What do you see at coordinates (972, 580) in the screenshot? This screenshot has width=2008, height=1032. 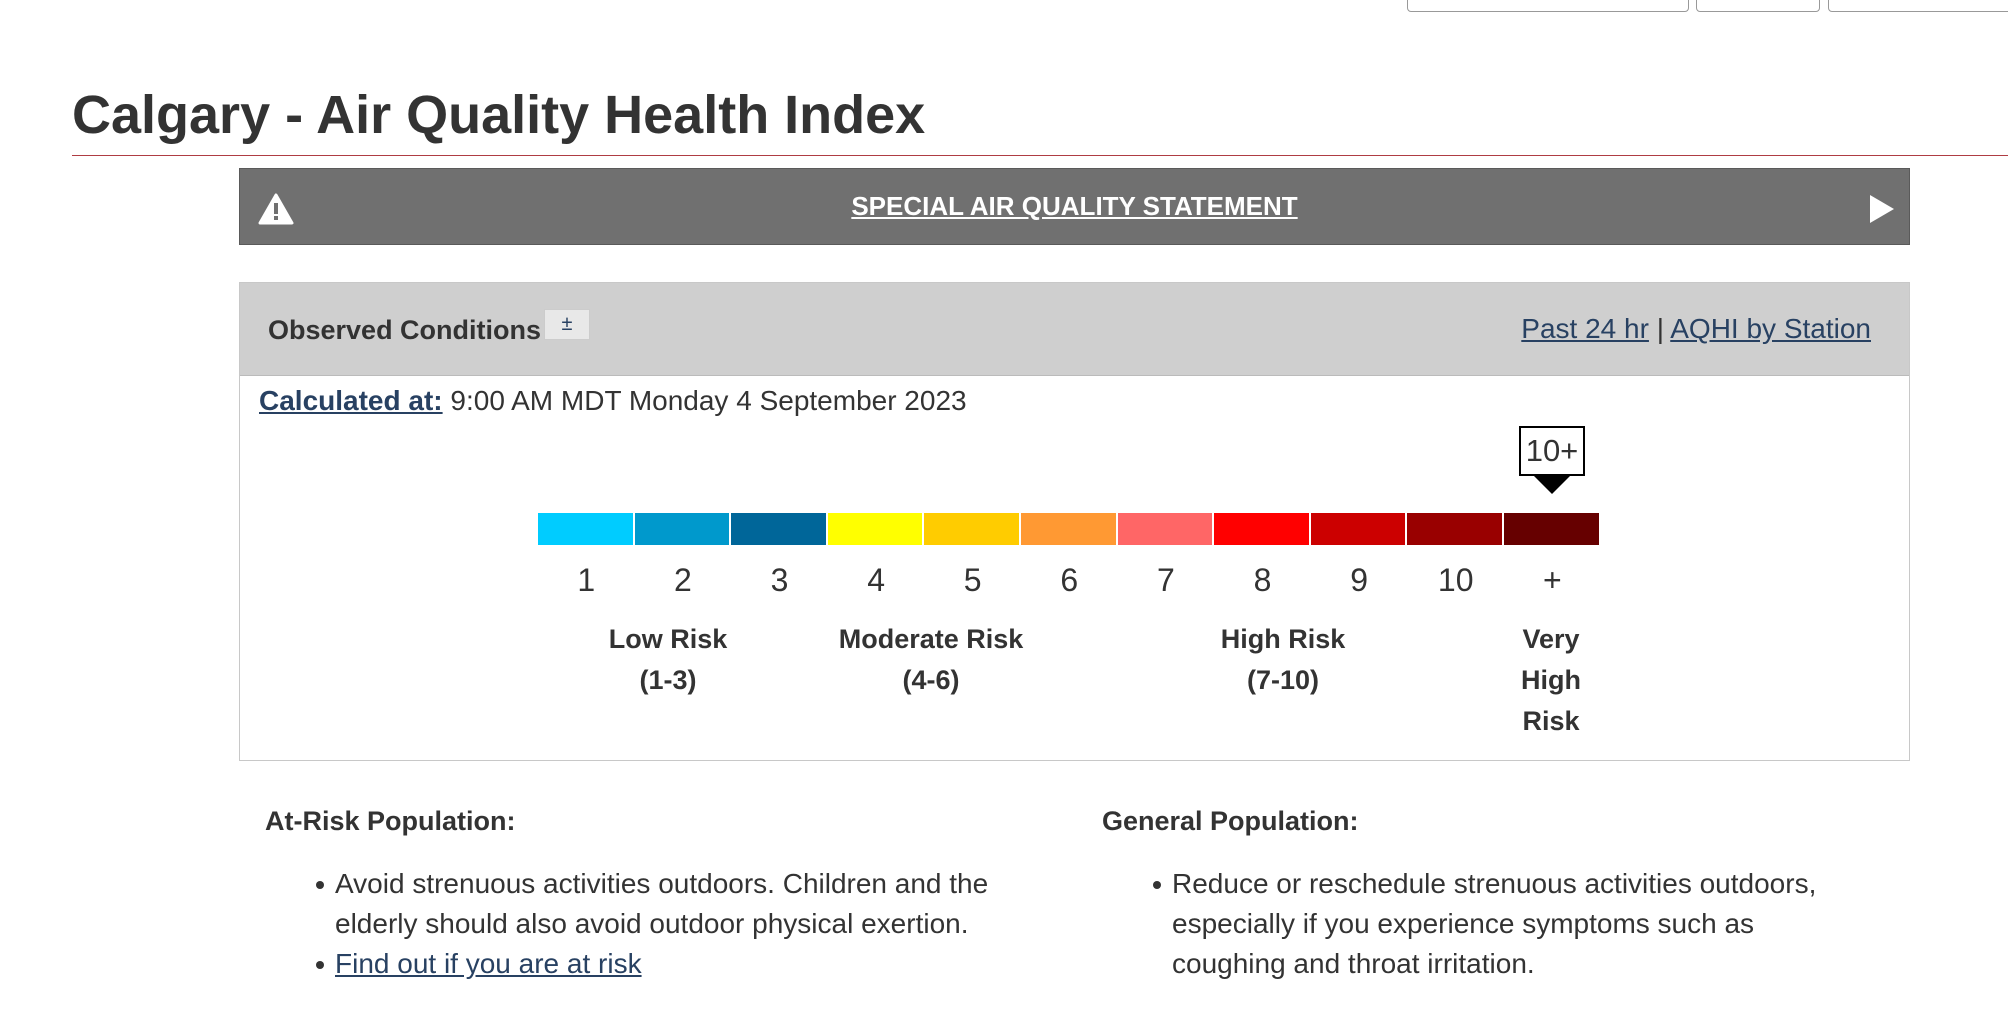 I see `scale-number: 5` at bounding box center [972, 580].